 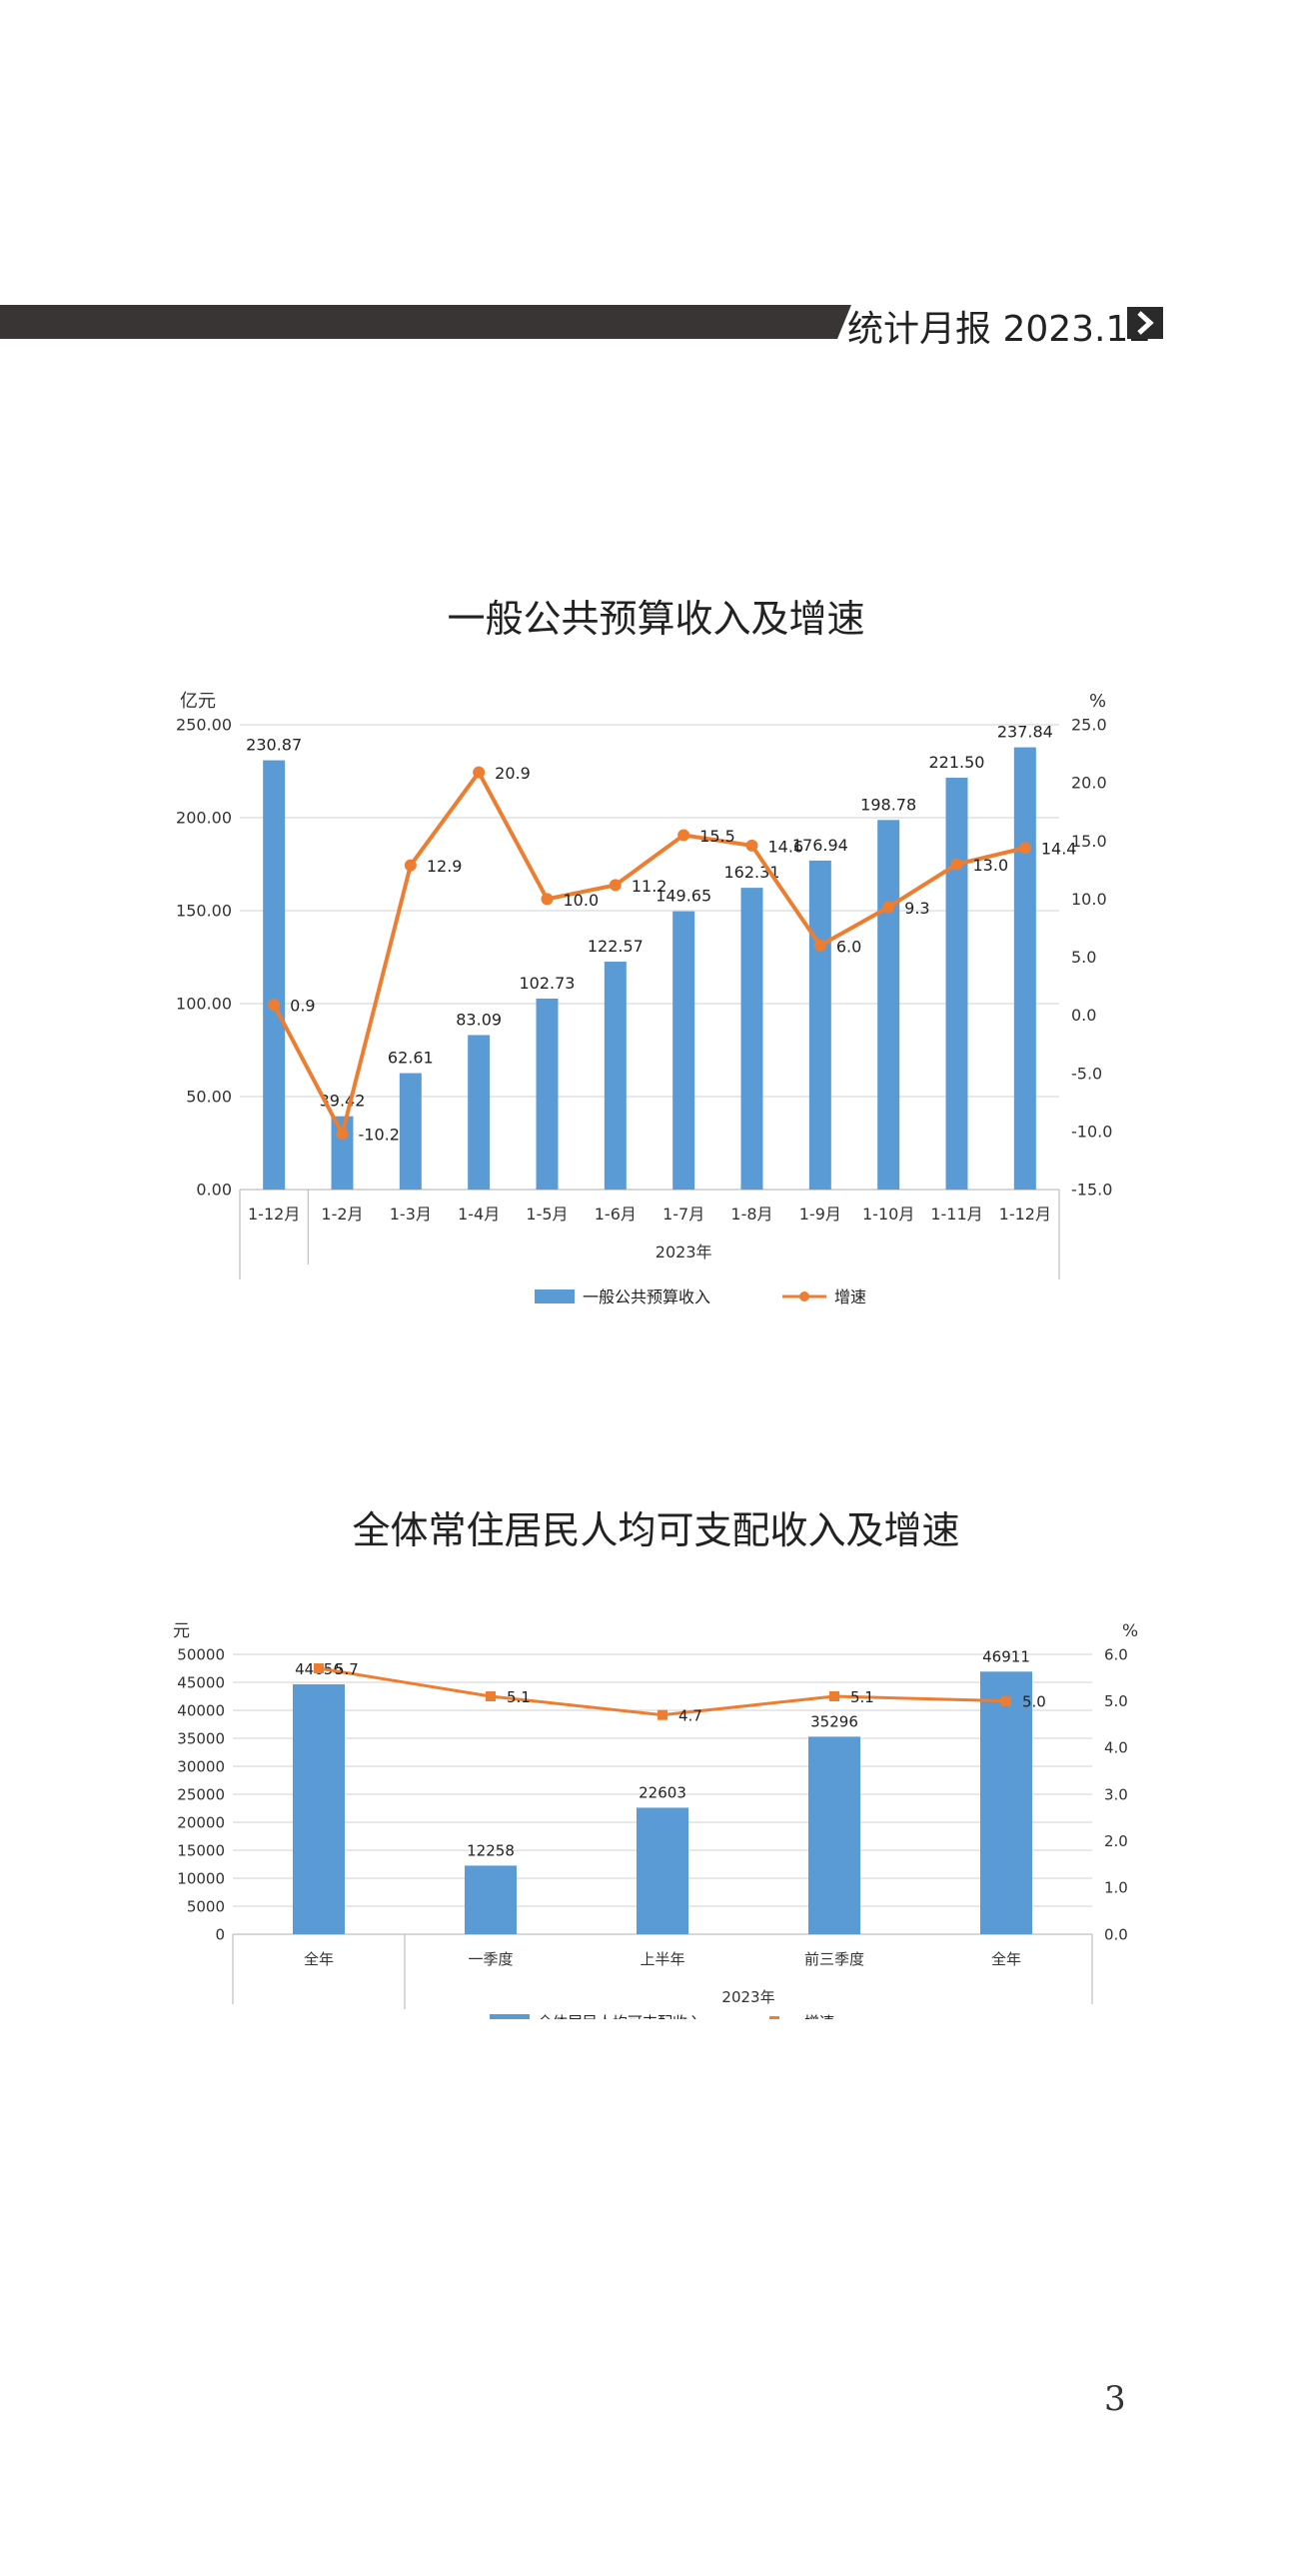 I want to click on chart1-line-label: 13.0, so click(x=991, y=866).